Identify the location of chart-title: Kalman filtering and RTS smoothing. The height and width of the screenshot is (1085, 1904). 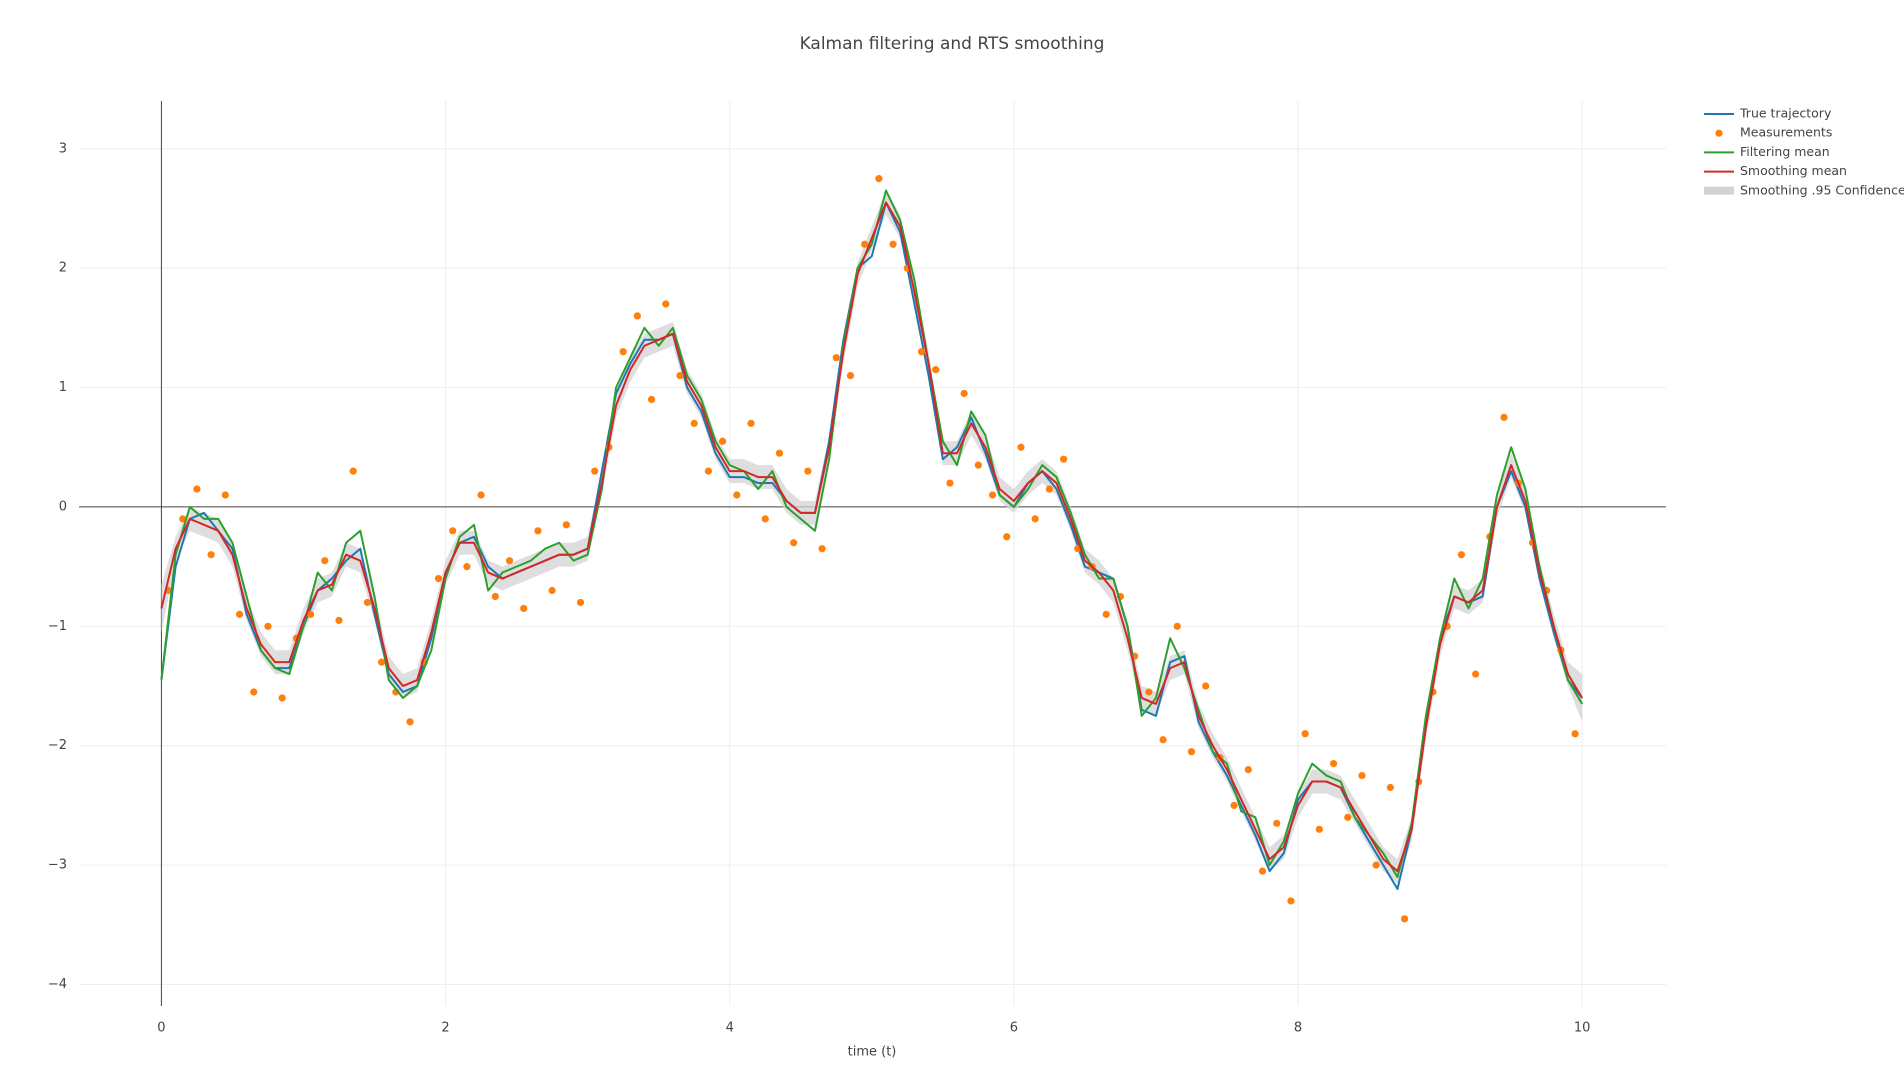
(952, 44).